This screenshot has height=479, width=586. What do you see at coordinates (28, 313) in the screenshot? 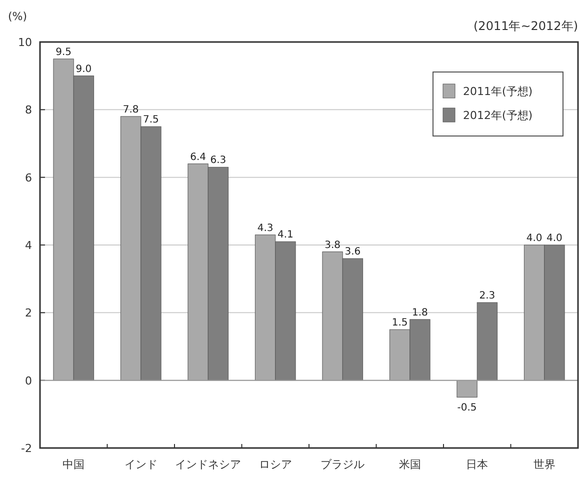
I see `y-tick-label: 2` at bounding box center [28, 313].